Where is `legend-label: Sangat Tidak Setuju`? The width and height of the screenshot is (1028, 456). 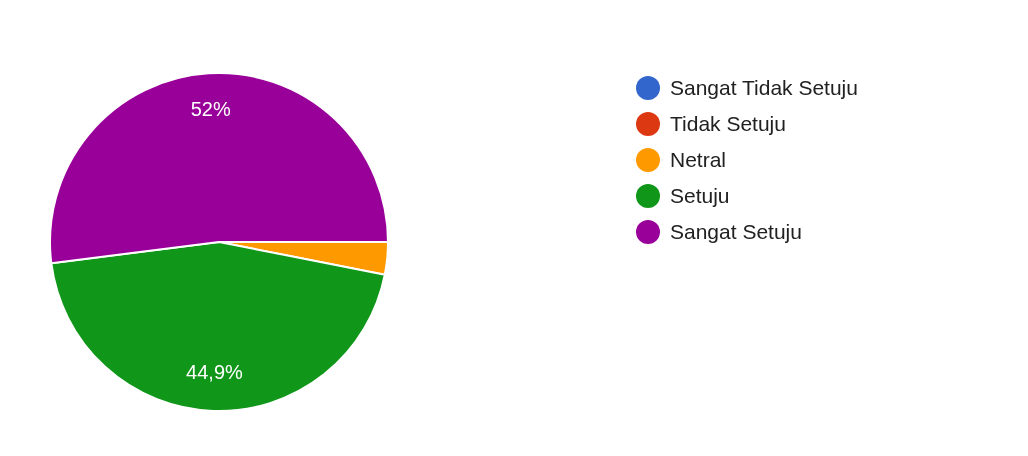
legend-label: Sangat Tidak Setuju is located at coordinates (764, 88).